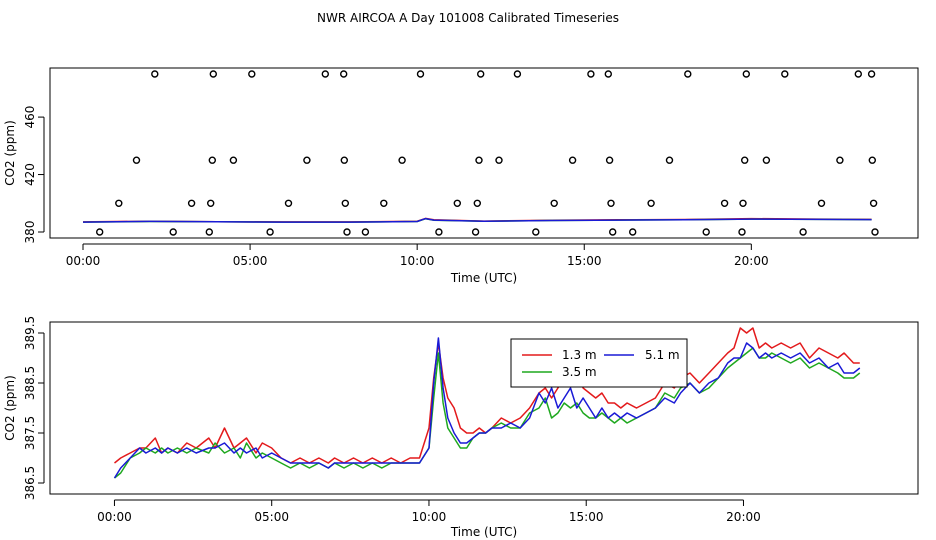 This screenshot has width=936, height=540. What do you see at coordinates (30, 174) in the screenshot?
I see `top-y-tick-label: 420` at bounding box center [30, 174].